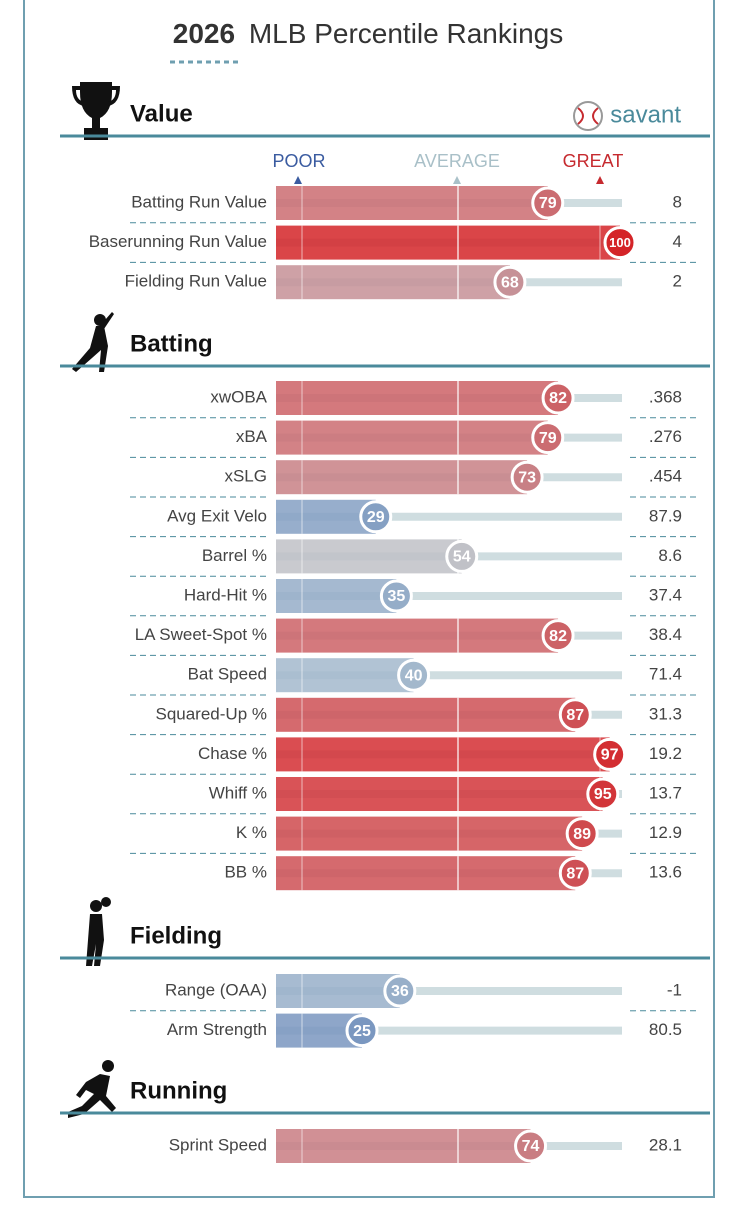 This screenshot has width=739, height=1205. Describe the element at coordinates (178, 1090) in the screenshot. I see `section-title: Running` at that location.